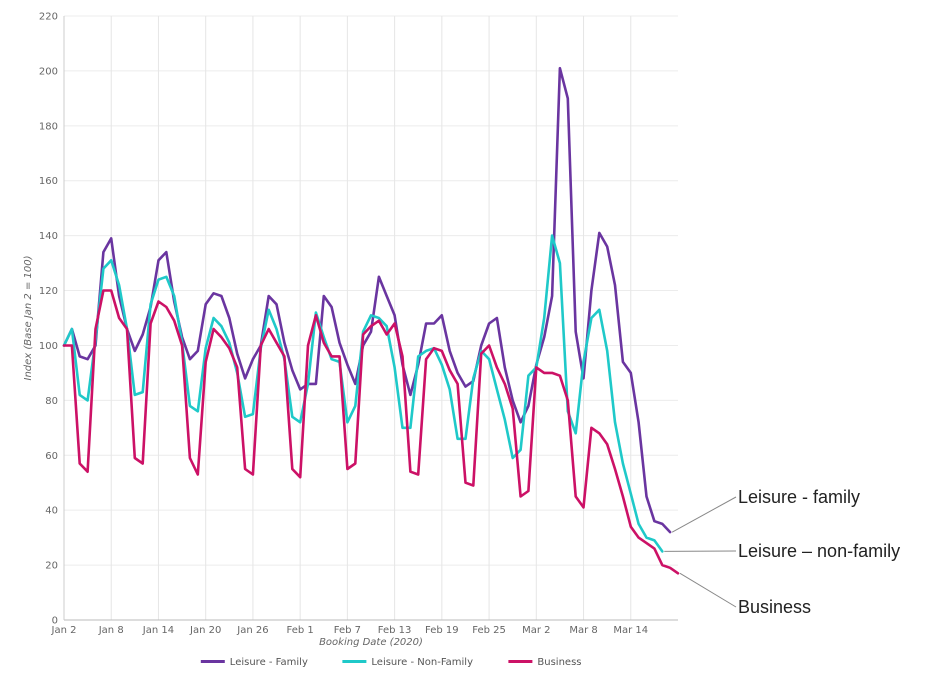 The width and height of the screenshot is (934, 673). I want to click on x-tick-label: Jan 2, so click(64, 630).